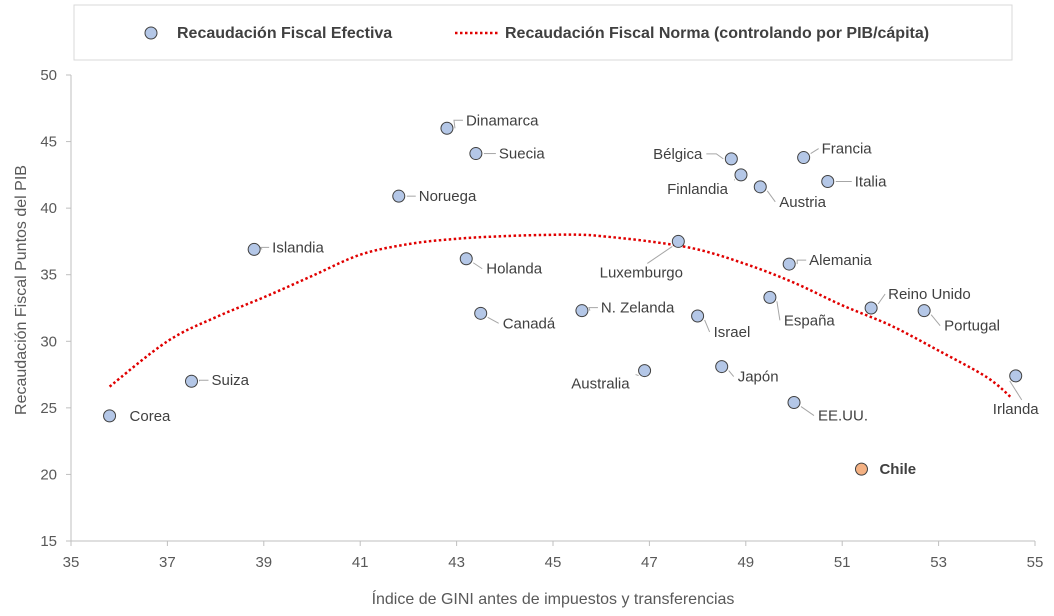  Describe the element at coordinates (191, 381) in the screenshot. I see `data-point-suiza` at that location.